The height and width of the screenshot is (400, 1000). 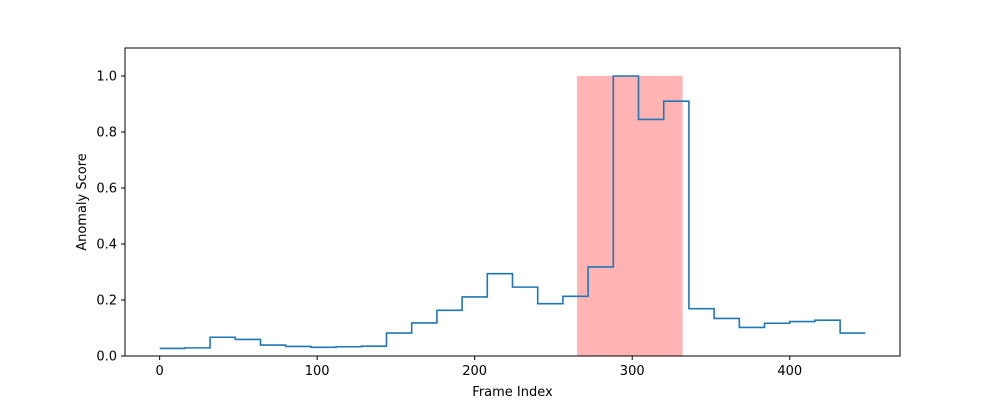 I want to click on y-tick-label: 0.0, so click(x=106, y=357).